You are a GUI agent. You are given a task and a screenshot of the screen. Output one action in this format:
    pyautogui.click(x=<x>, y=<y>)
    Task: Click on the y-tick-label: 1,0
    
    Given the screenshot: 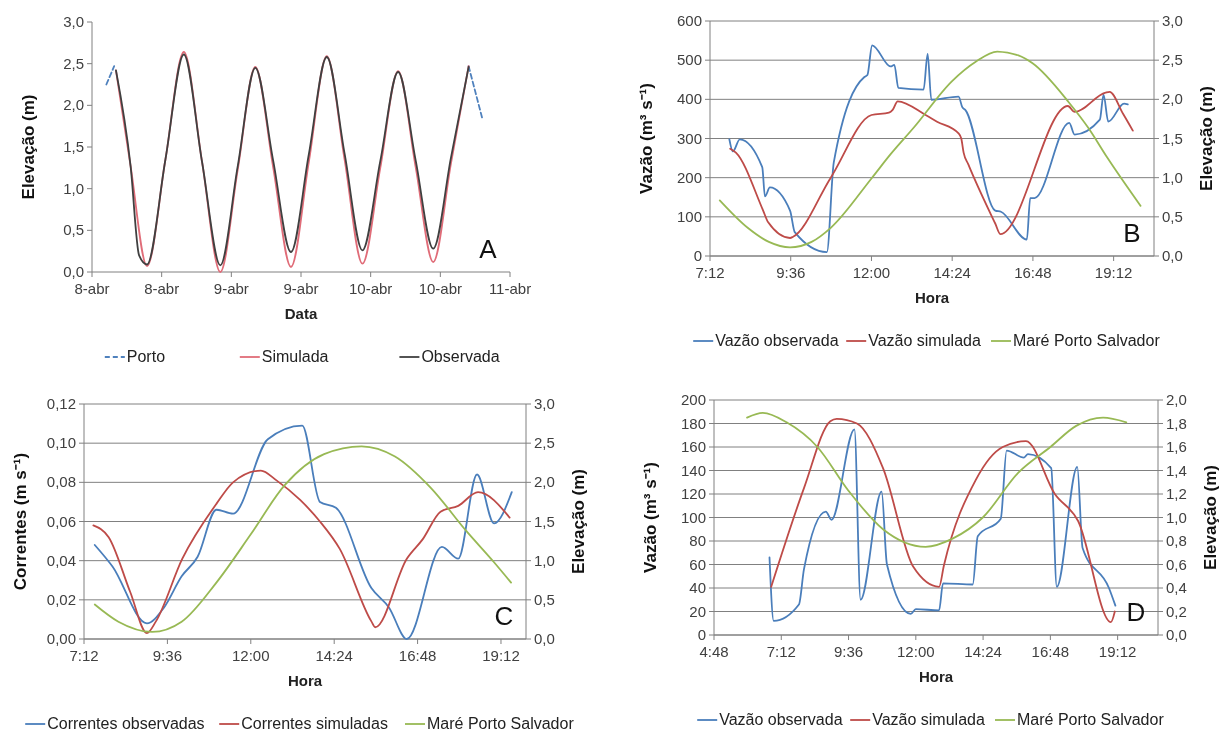 What is the action you would take?
    pyautogui.click(x=73, y=188)
    